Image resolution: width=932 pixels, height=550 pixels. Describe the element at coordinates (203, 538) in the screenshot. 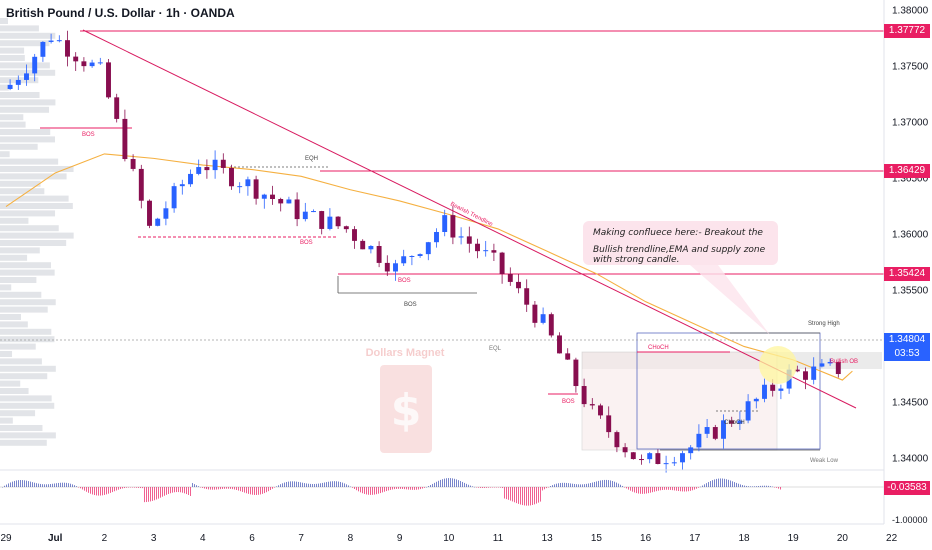

I see `x-tick-label: 4` at that location.